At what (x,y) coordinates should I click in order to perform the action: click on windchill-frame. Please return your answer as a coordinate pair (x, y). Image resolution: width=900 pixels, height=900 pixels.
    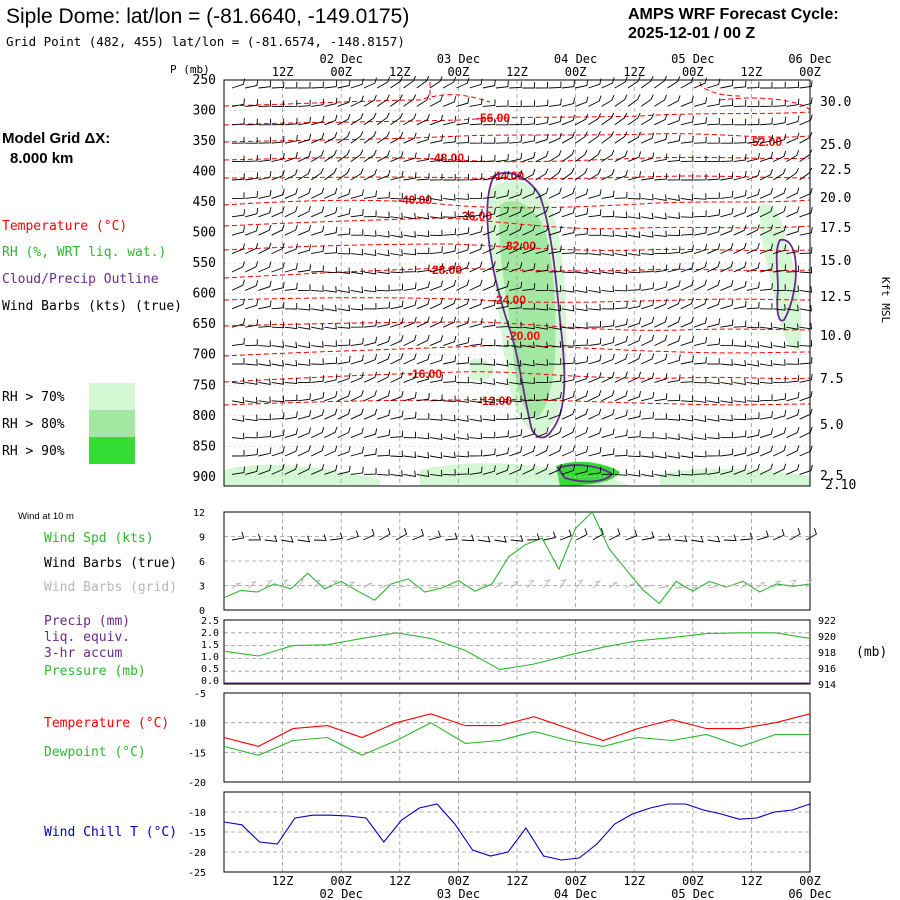
    Looking at the image, I should click on (517, 832).